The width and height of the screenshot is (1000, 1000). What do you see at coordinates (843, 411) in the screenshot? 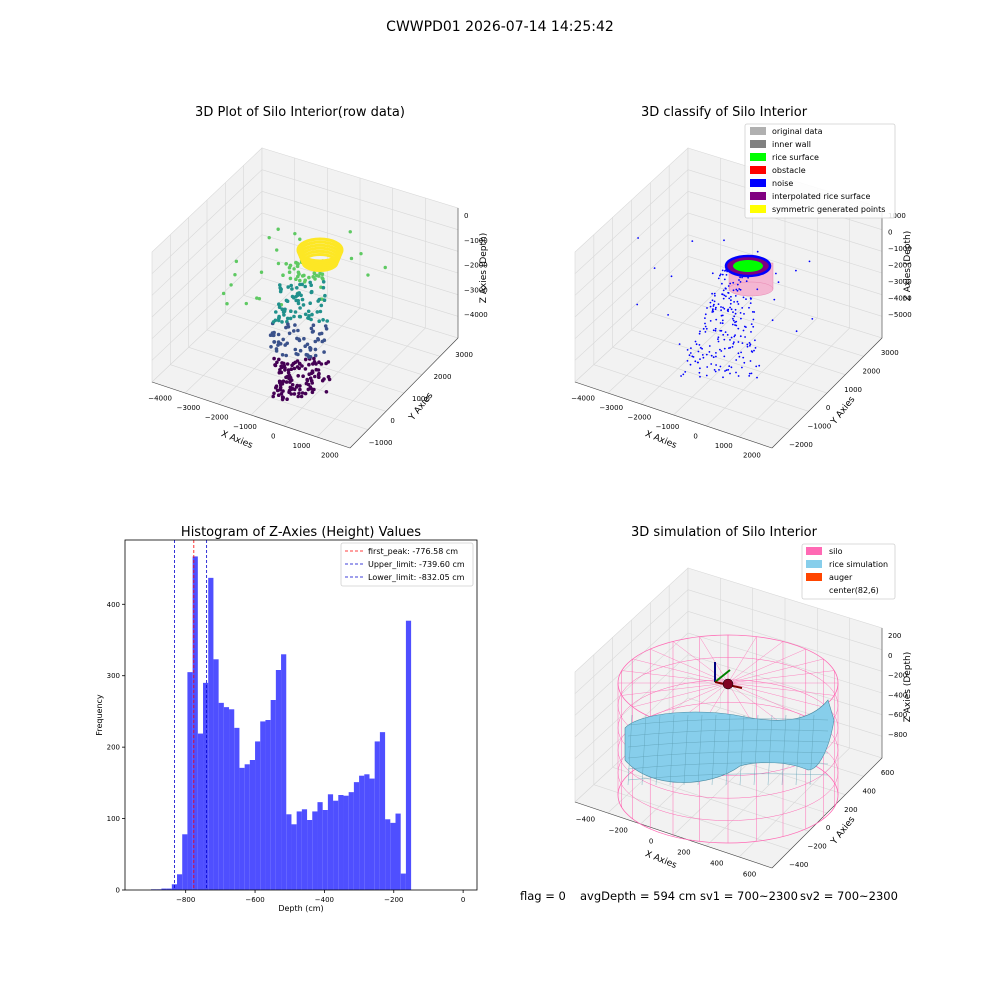
I see `panel2-ylabel: Y Axies` at bounding box center [843, 411].